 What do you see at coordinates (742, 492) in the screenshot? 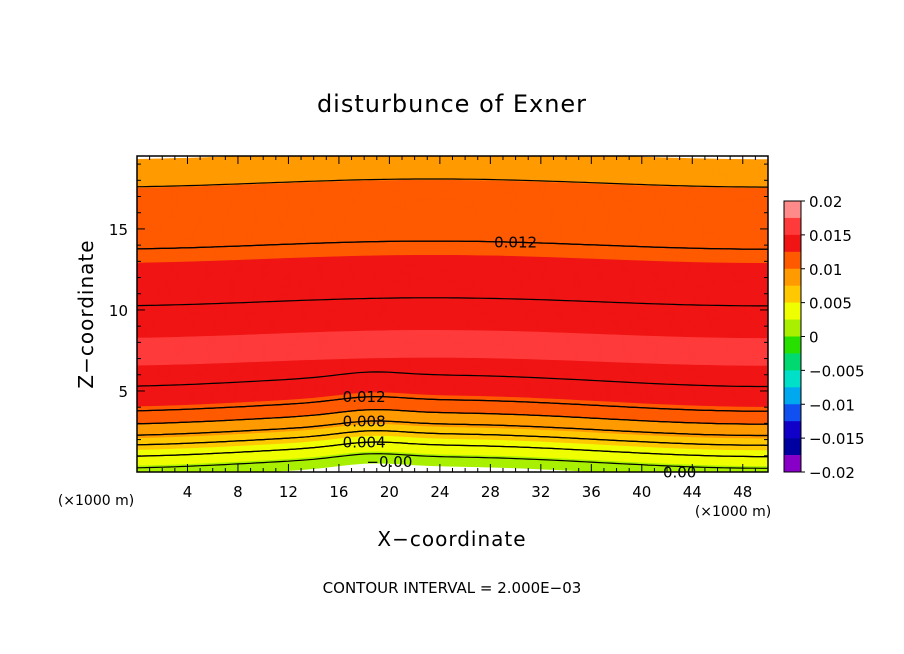
I see `x-tick-label: 48` at bounding box center [742, 492].